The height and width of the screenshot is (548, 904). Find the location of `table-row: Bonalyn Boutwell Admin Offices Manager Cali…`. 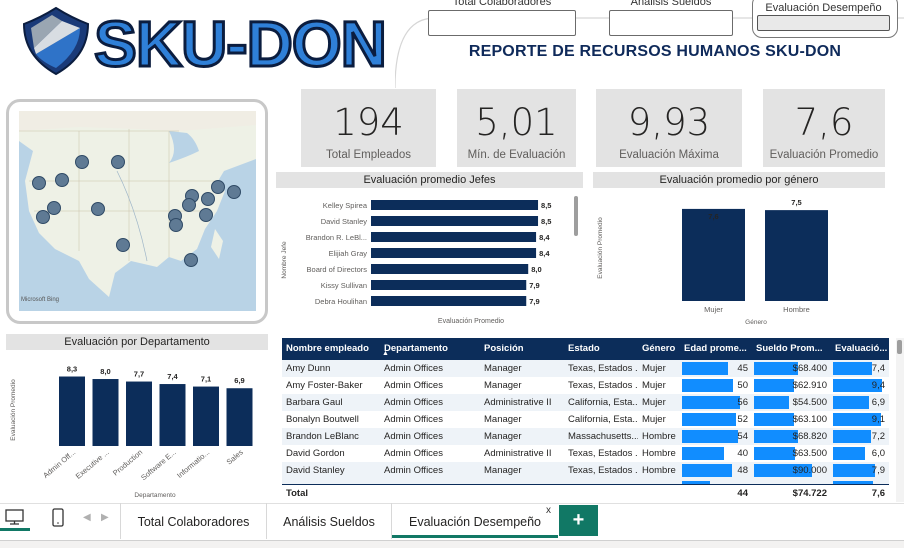

table-row: Bonalyn Boutwell Admin Offices Manager Cali… is located at coordinates (585, 419).